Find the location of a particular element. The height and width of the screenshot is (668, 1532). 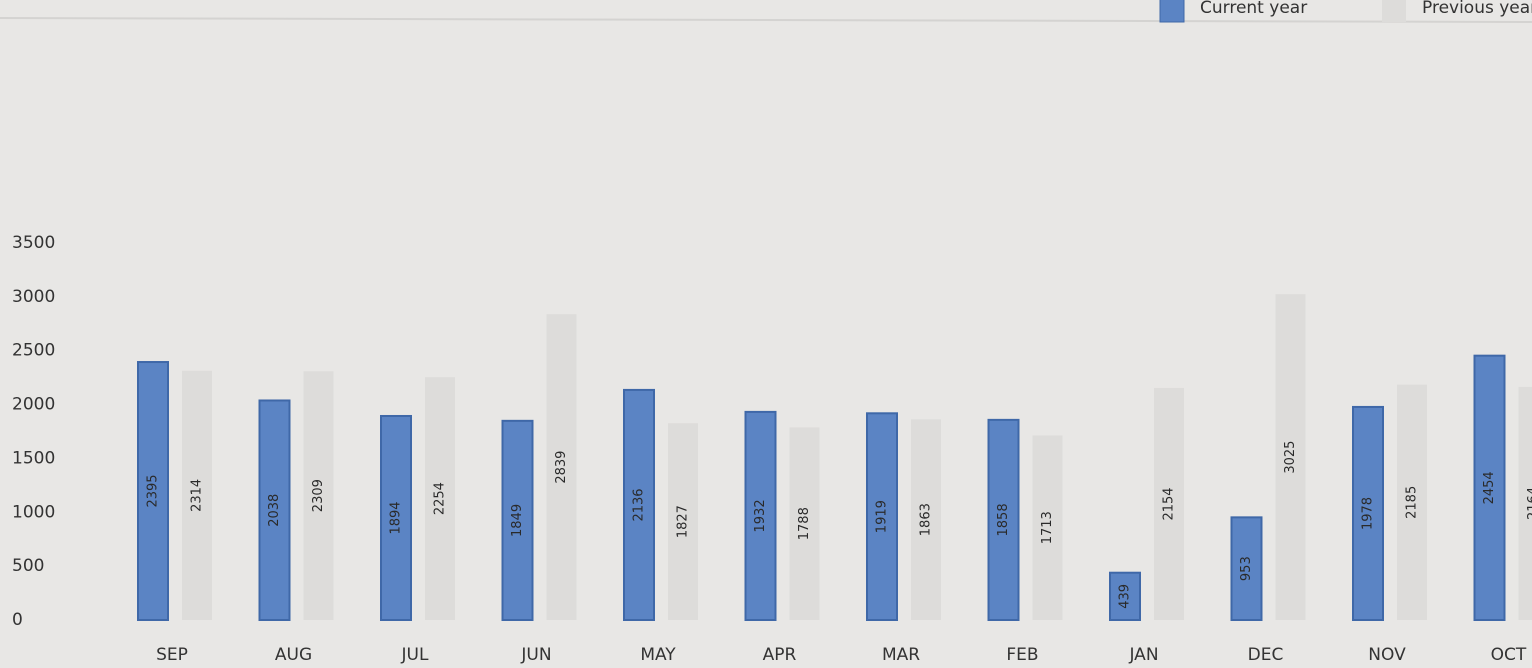

value-label: 2314 is located at coordinates (197, 495).